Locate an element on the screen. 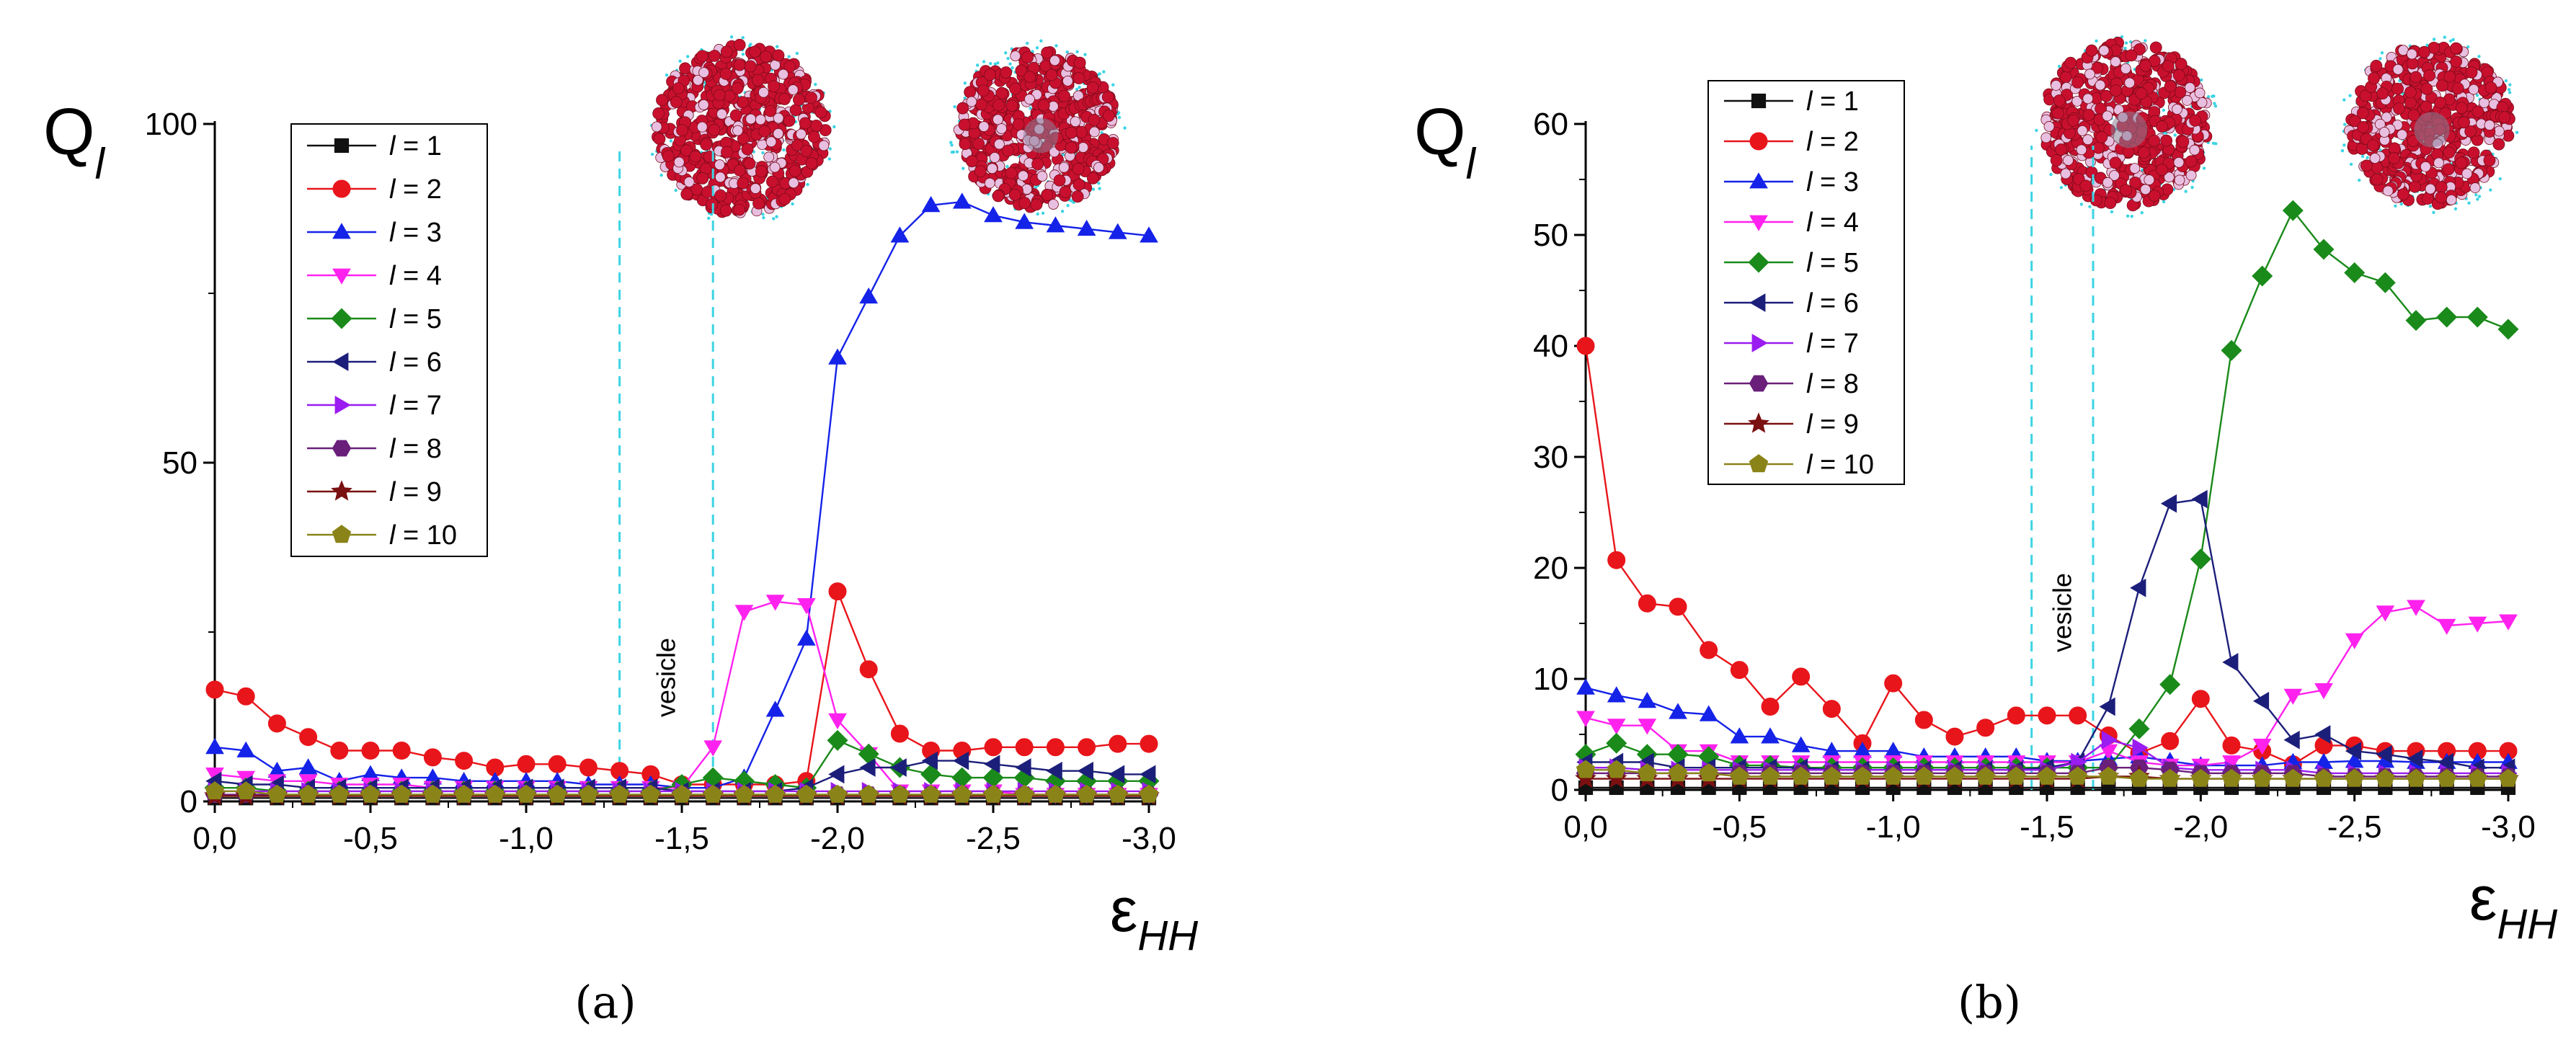 The image size is (2576, 1045). legend-item: l = 4 is located at coordinates (374, 276).